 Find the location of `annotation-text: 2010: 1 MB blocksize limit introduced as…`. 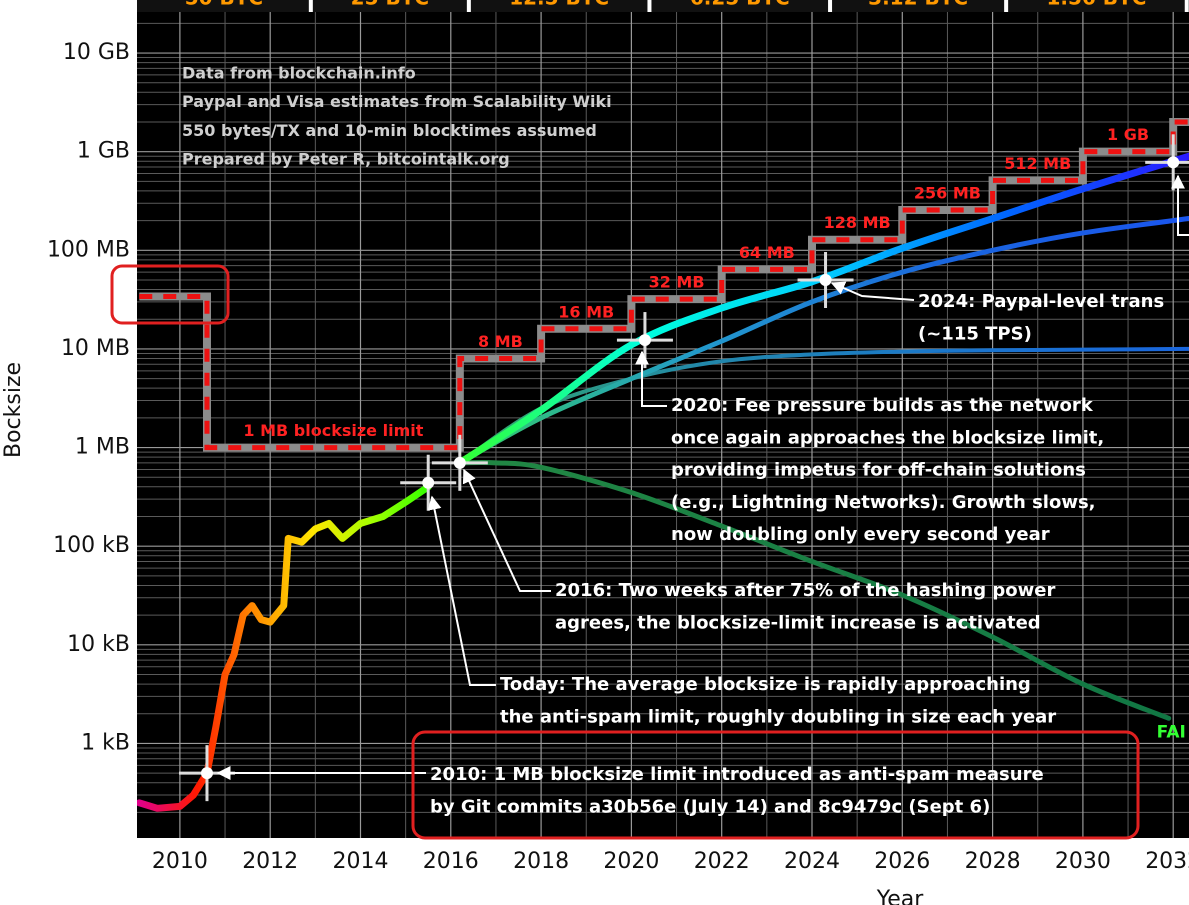

annotation-text: 2010: 1 MB blocksize limit introduced as… is located at coordinates (737, 774).